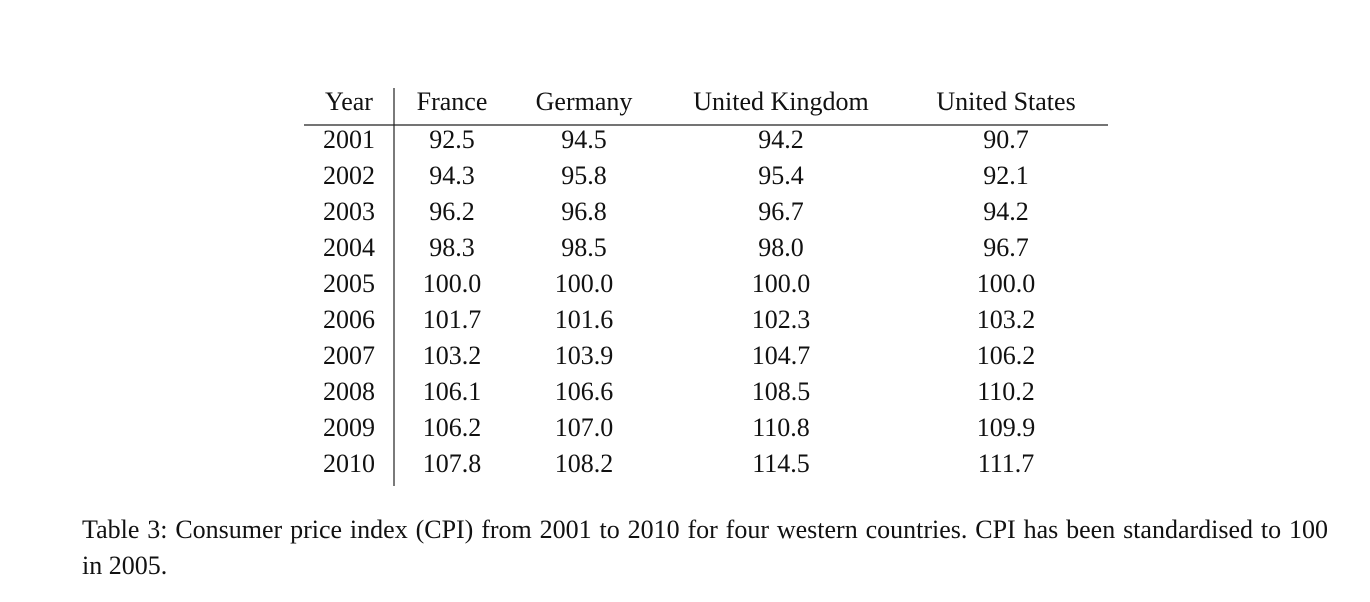 This screenshot has width=1370, height=602. I want to click on cell-value: 114.5, so click(781, 463).